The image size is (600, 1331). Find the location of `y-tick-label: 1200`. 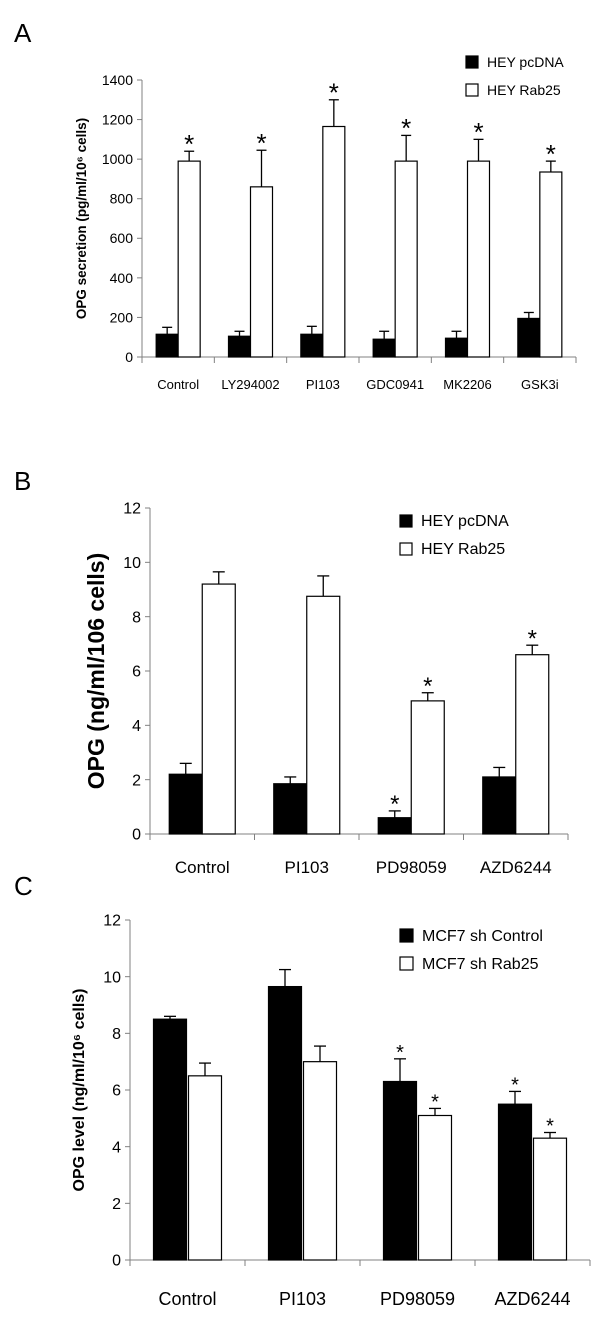

y-tick-label: 1200 is located at coordinates (117, 119).